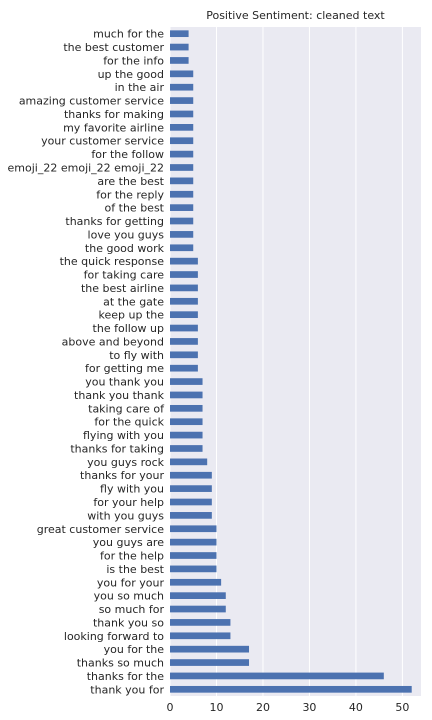 The width and height of the screenshot is (432, 720). I want to click on category-label: for the follow, so click(127, 154).